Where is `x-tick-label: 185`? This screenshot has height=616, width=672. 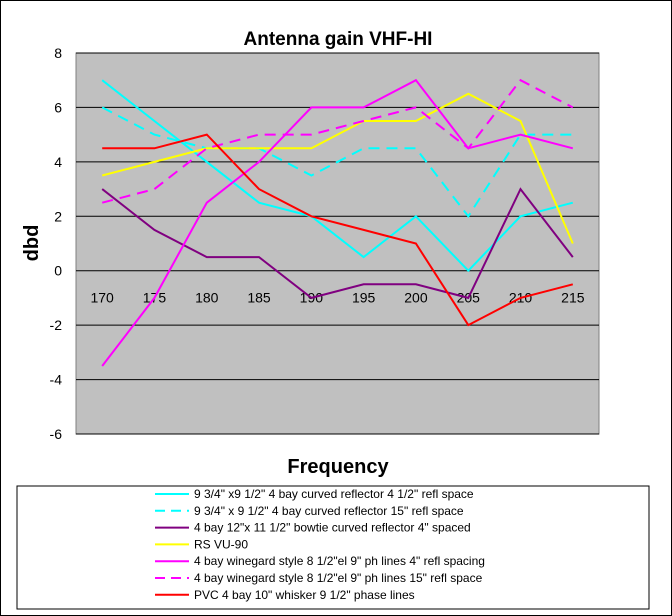
x-tick-label: 185 is located at coordinates (259, 298).